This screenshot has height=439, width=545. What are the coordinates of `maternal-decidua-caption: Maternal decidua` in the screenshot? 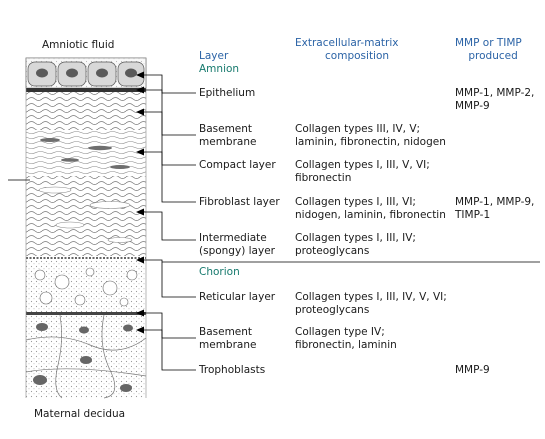 It's located at (80, 414).